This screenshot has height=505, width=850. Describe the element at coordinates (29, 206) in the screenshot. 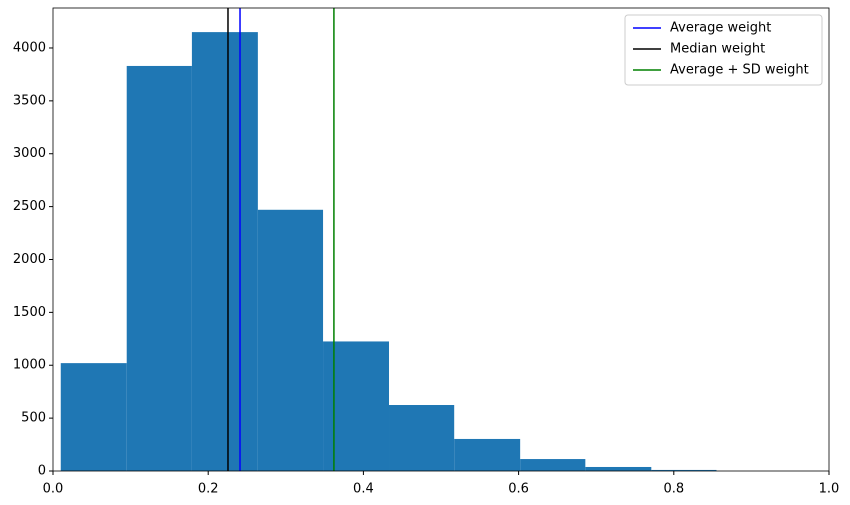

I see `y-tick-label: 2500` at that location.